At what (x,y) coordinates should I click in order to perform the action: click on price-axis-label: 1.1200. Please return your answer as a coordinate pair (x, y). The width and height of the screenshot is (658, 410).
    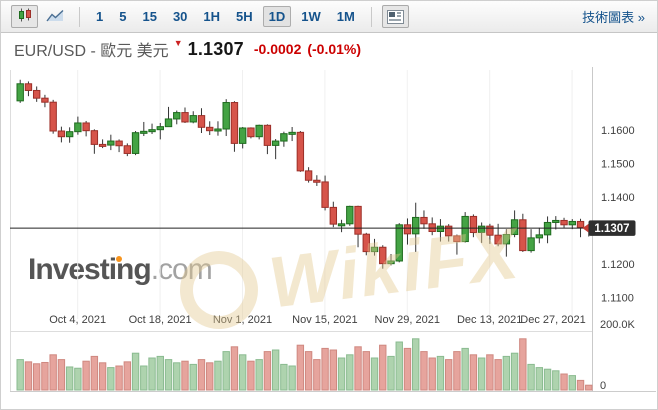
    Looking at the image, I should click on (618, 265).